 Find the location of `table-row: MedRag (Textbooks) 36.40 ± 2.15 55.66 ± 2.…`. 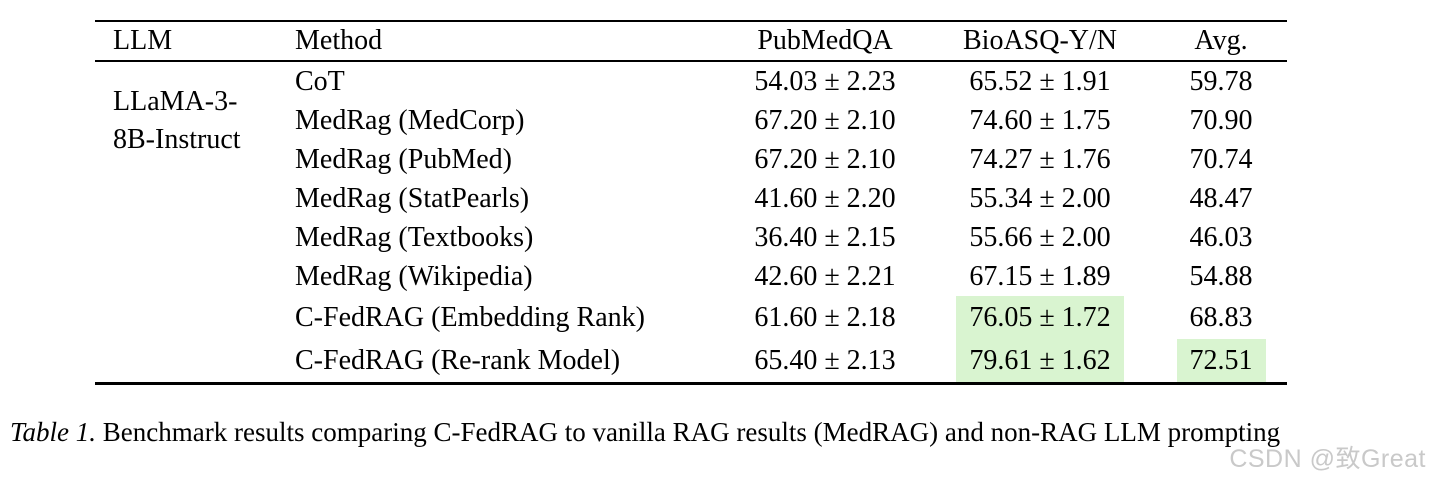

table-row: MedRag (Textbooks) 36.40 ± 2.15 55.66 ± 2.… is located at coordinates (691, 237).